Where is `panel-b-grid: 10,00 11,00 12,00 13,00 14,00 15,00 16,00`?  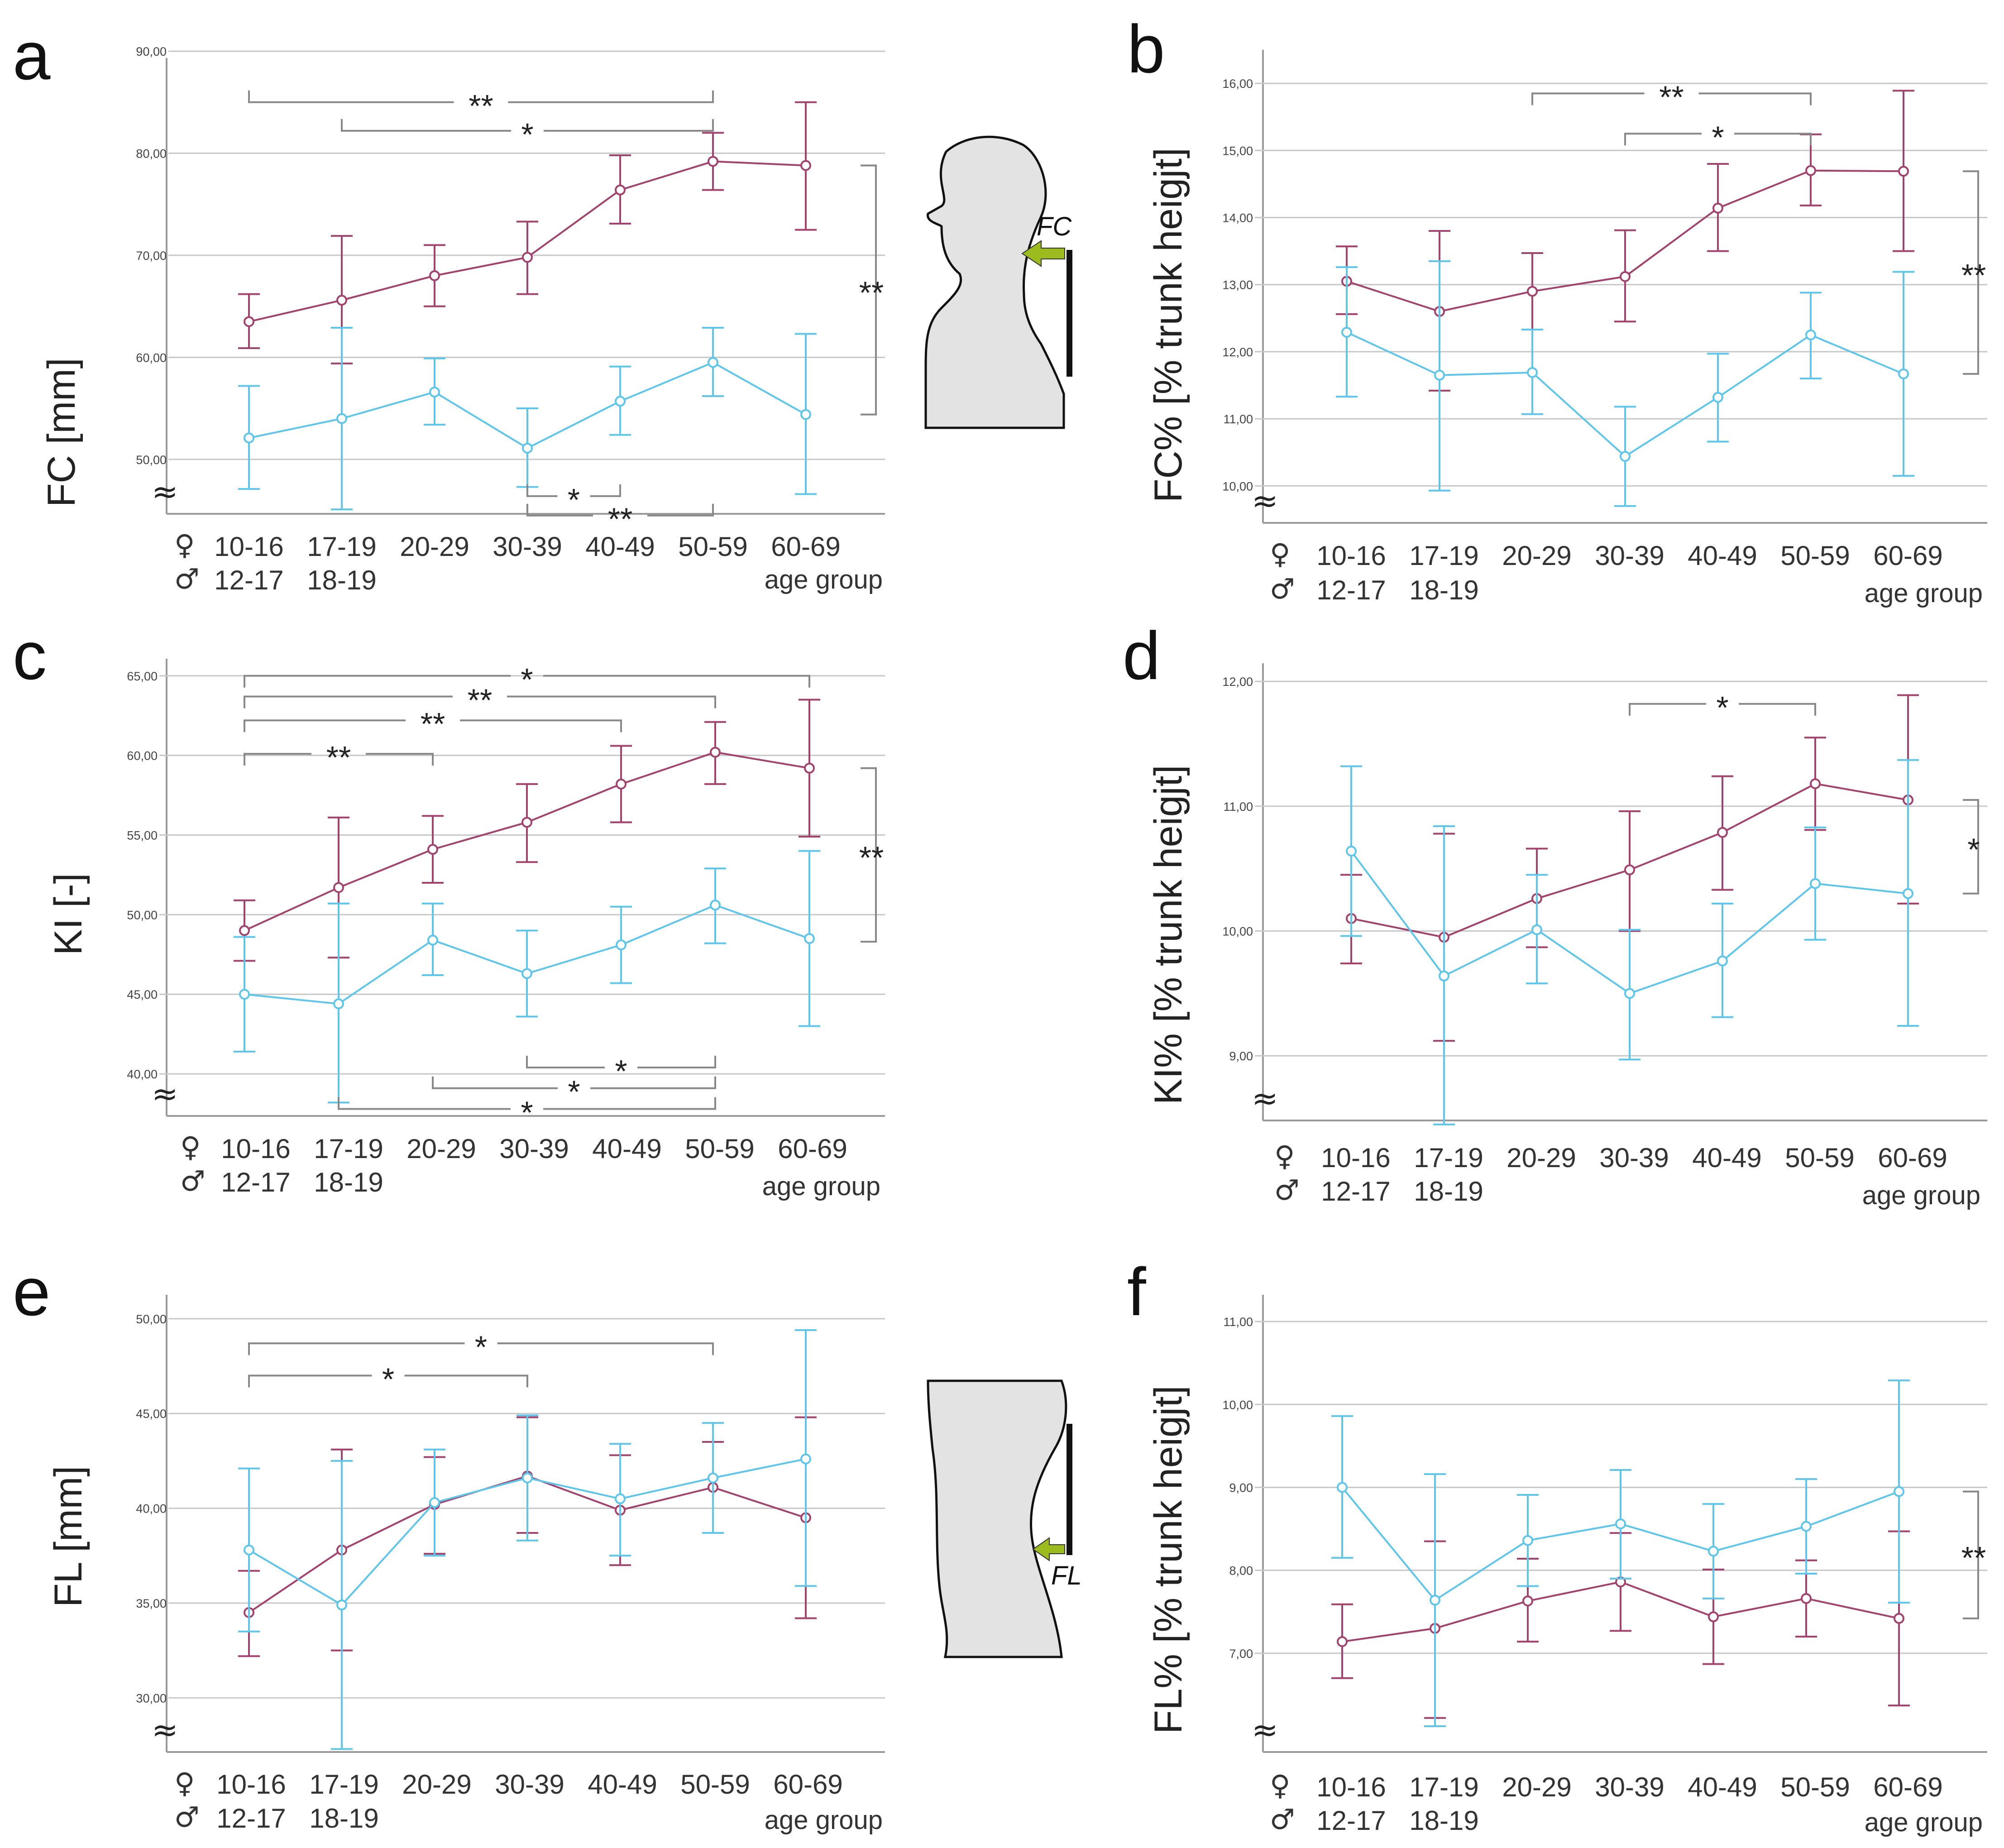 panel-b-grid: 10,00 11,00 12,00 13,00 14,00 15,00 16,00 is located at coordinates (1604, 285).